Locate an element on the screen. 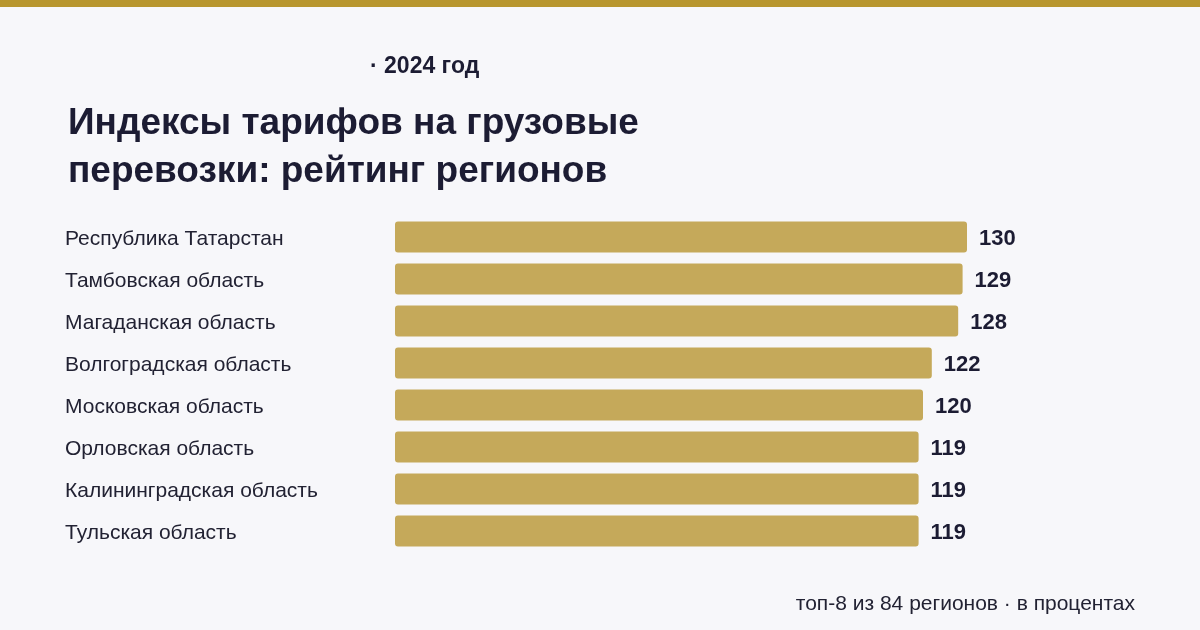  y-tick-label: Калининградская область is located at coordinates (191, 489).